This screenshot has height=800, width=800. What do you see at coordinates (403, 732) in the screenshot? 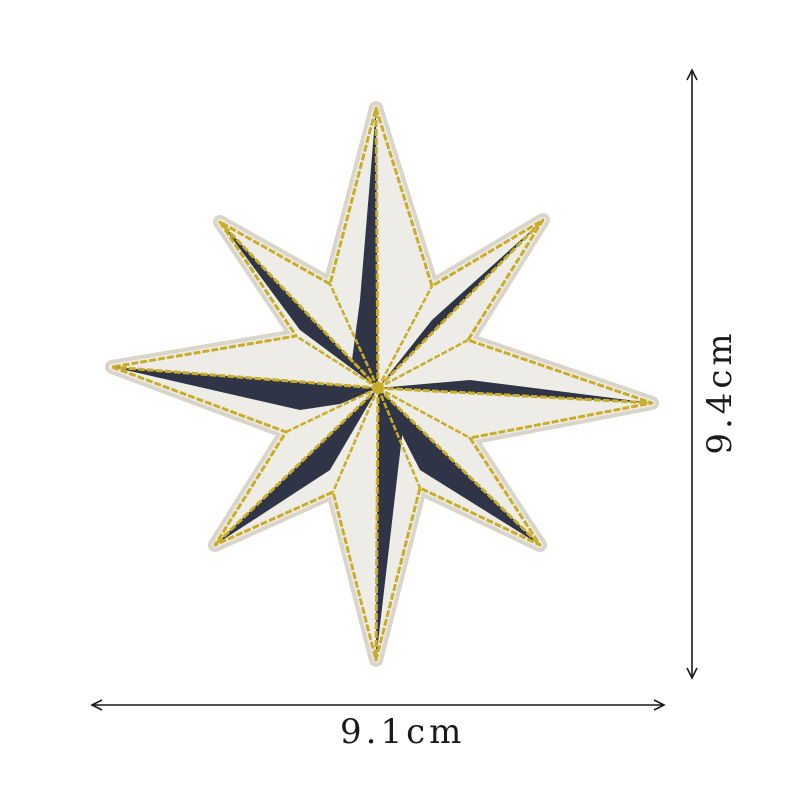
I see `width-dimension-label: 9.1cm` at bounding box center [403, 732].